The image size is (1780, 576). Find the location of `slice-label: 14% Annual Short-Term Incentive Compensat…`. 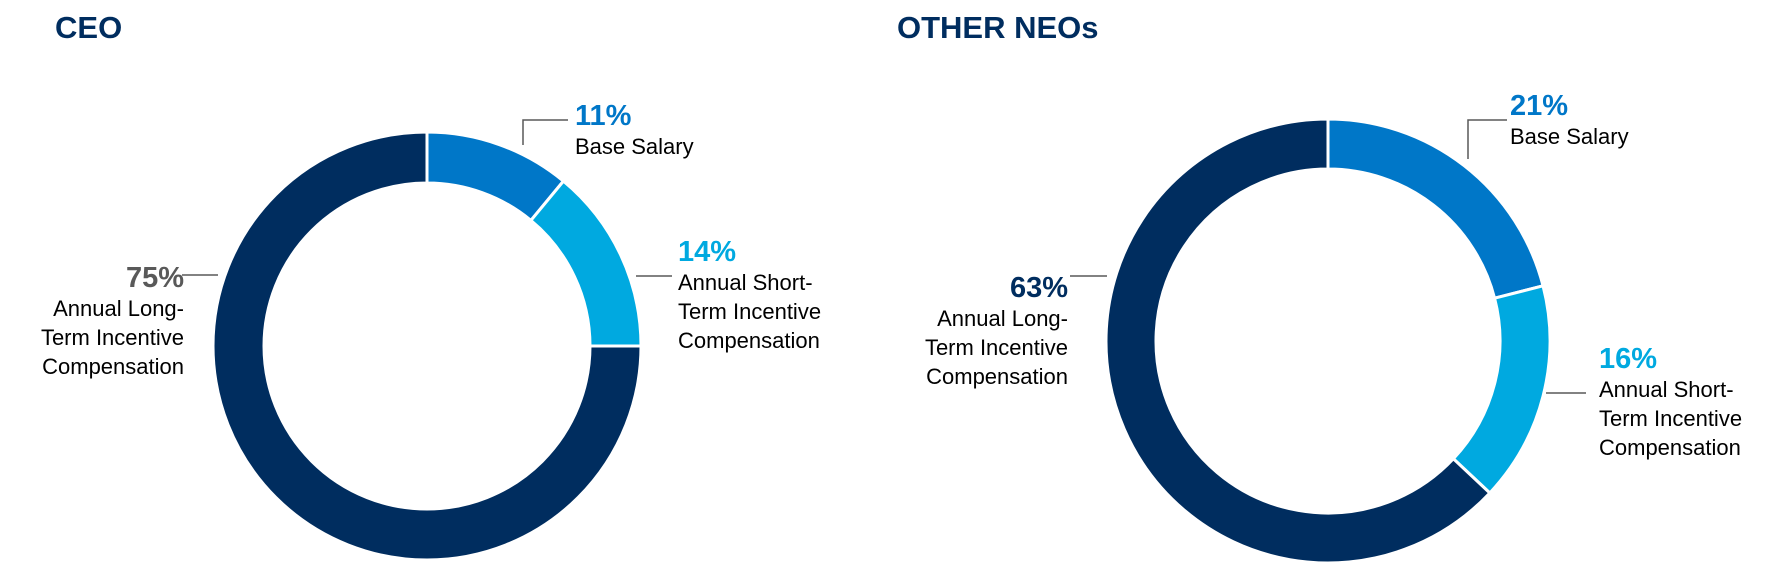

slice-label: 14% Annual Short-Term Incentive Compensat… is located at coordinates (763, 295).